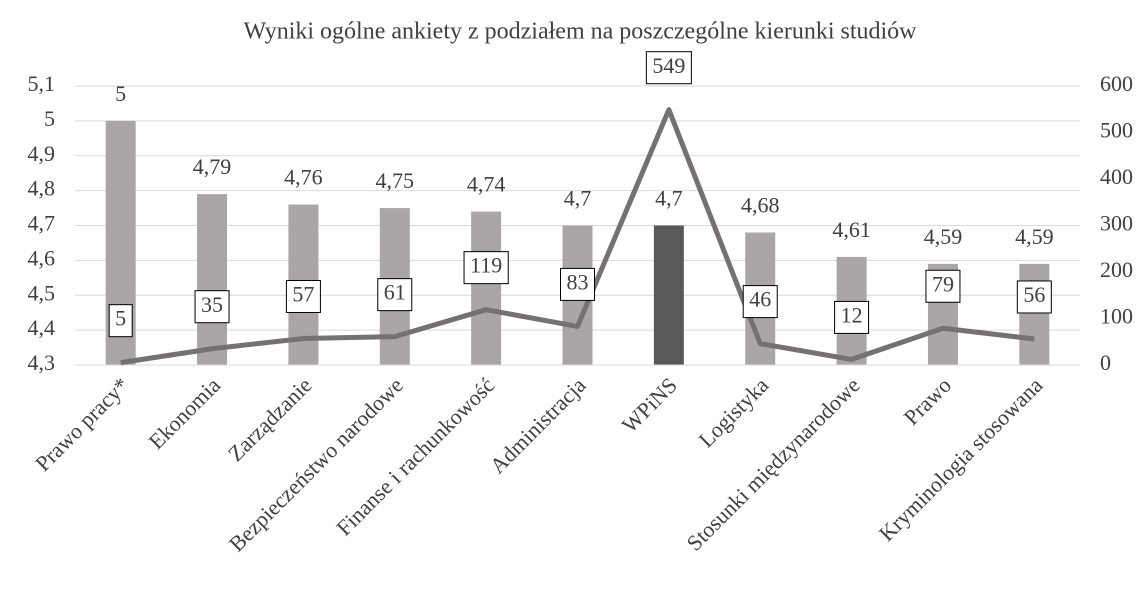 Image resolution: width=1145 pixels, height=598 pixels. Describe the element at coordinates (927, 400) in the screenshot. I see `x-tick-label: Prawo` at that location.